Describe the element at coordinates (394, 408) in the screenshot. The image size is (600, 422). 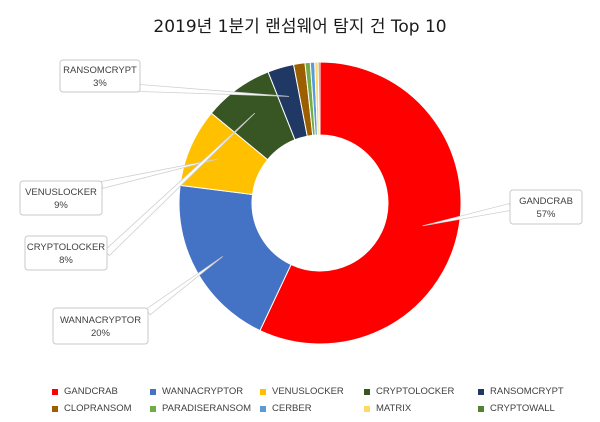
I see `legend-label-matrix: MATRIX` at that location.